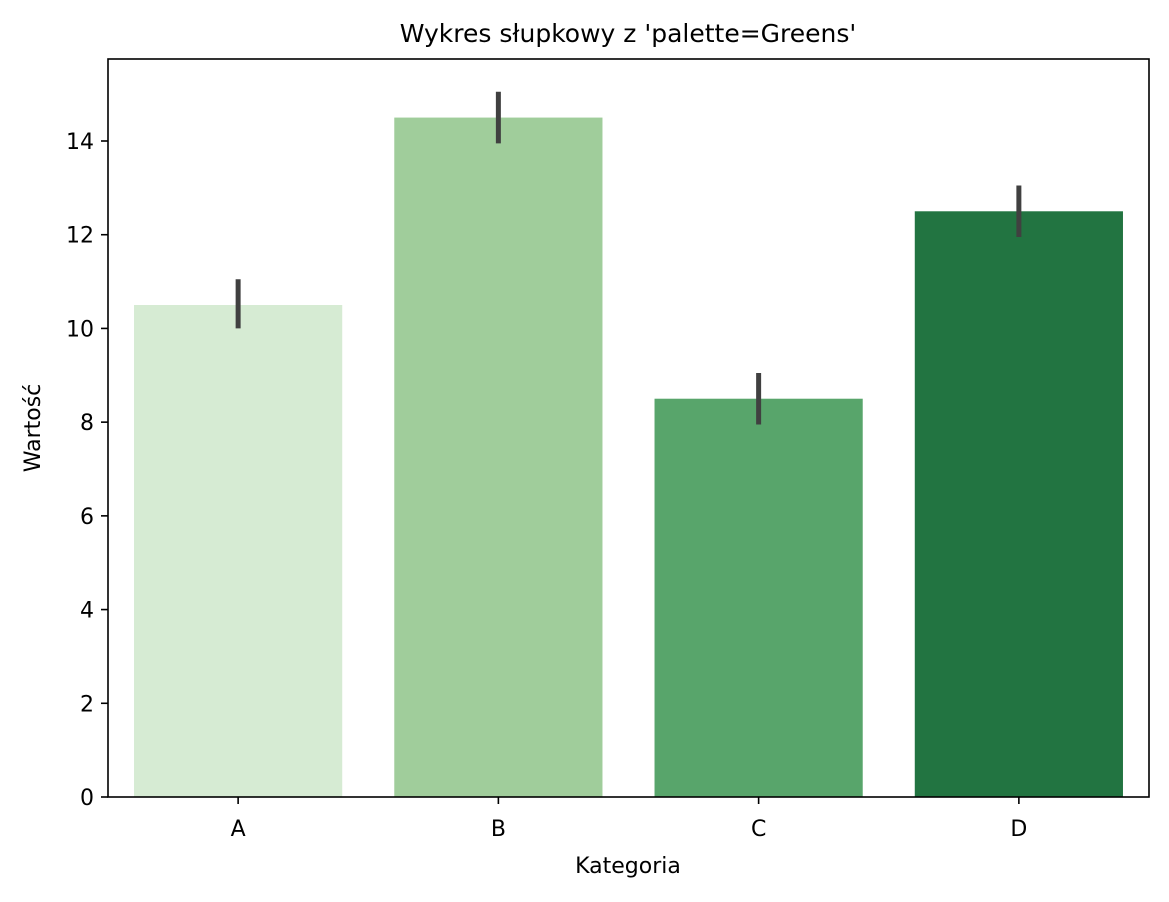 This screenshot has height=902, width=1169. I want to click on chart-title: Wykres słupkowy z 'palette=Greens', so click(628, 33).